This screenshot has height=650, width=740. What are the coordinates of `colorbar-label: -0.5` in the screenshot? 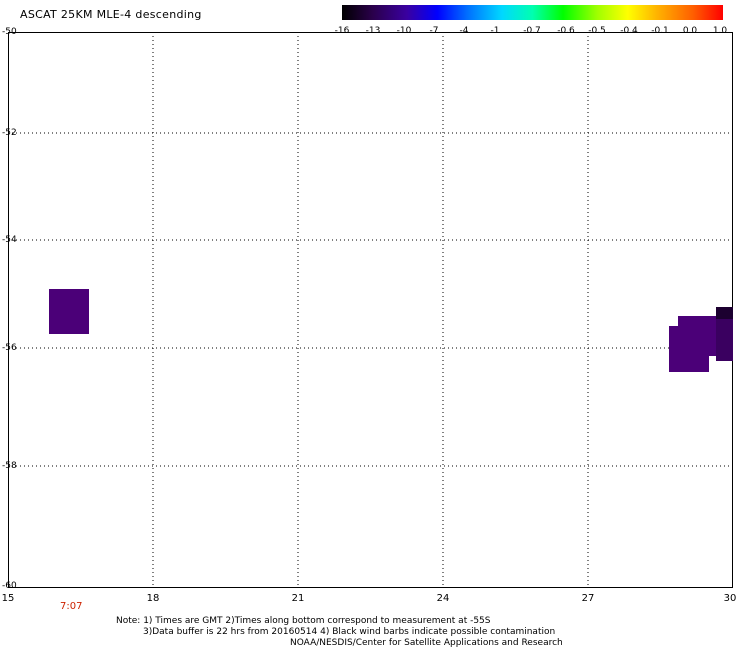 It's located at (597, 31).